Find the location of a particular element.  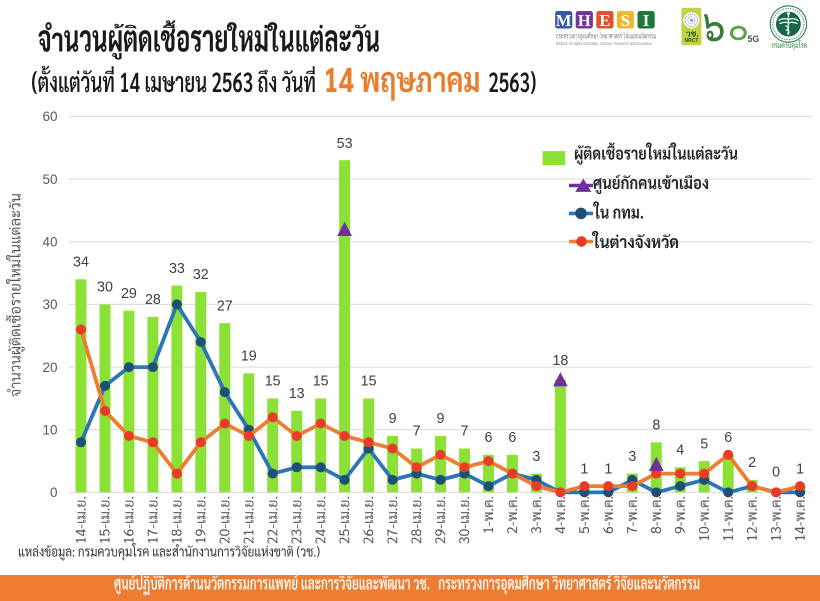

svg-text: 40 is located at coordinates (49, 242).